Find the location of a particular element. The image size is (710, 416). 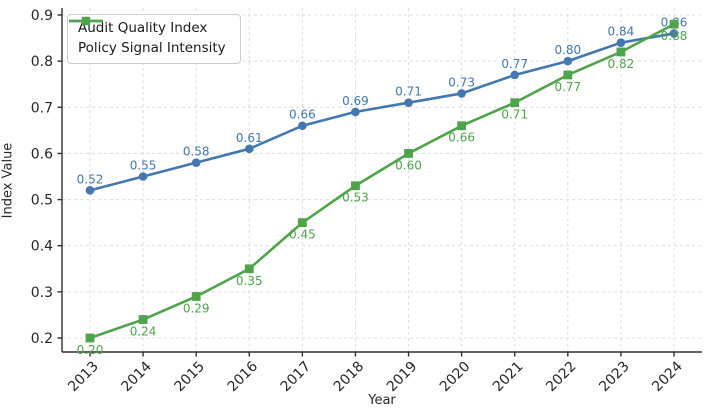

y-tick-label: 0.9 is located at coordinates (42, 16).